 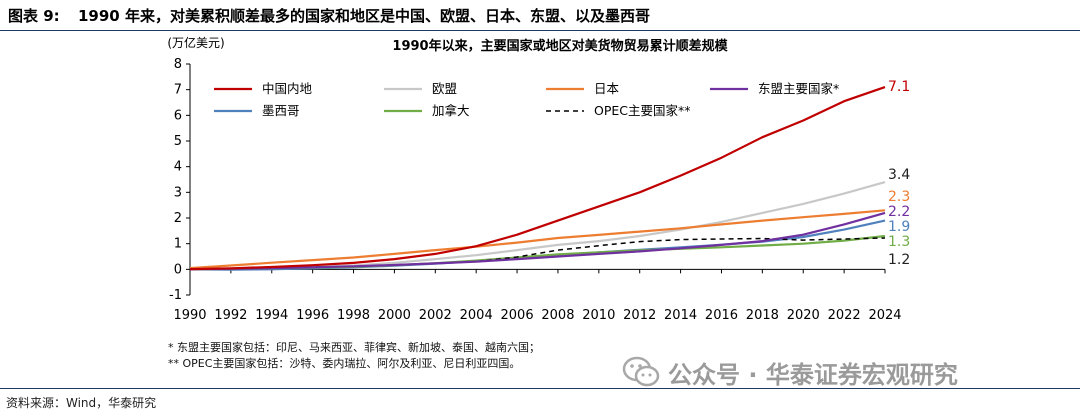 I want to click on legend-label-2: 日本, so click(x=607, y=88).